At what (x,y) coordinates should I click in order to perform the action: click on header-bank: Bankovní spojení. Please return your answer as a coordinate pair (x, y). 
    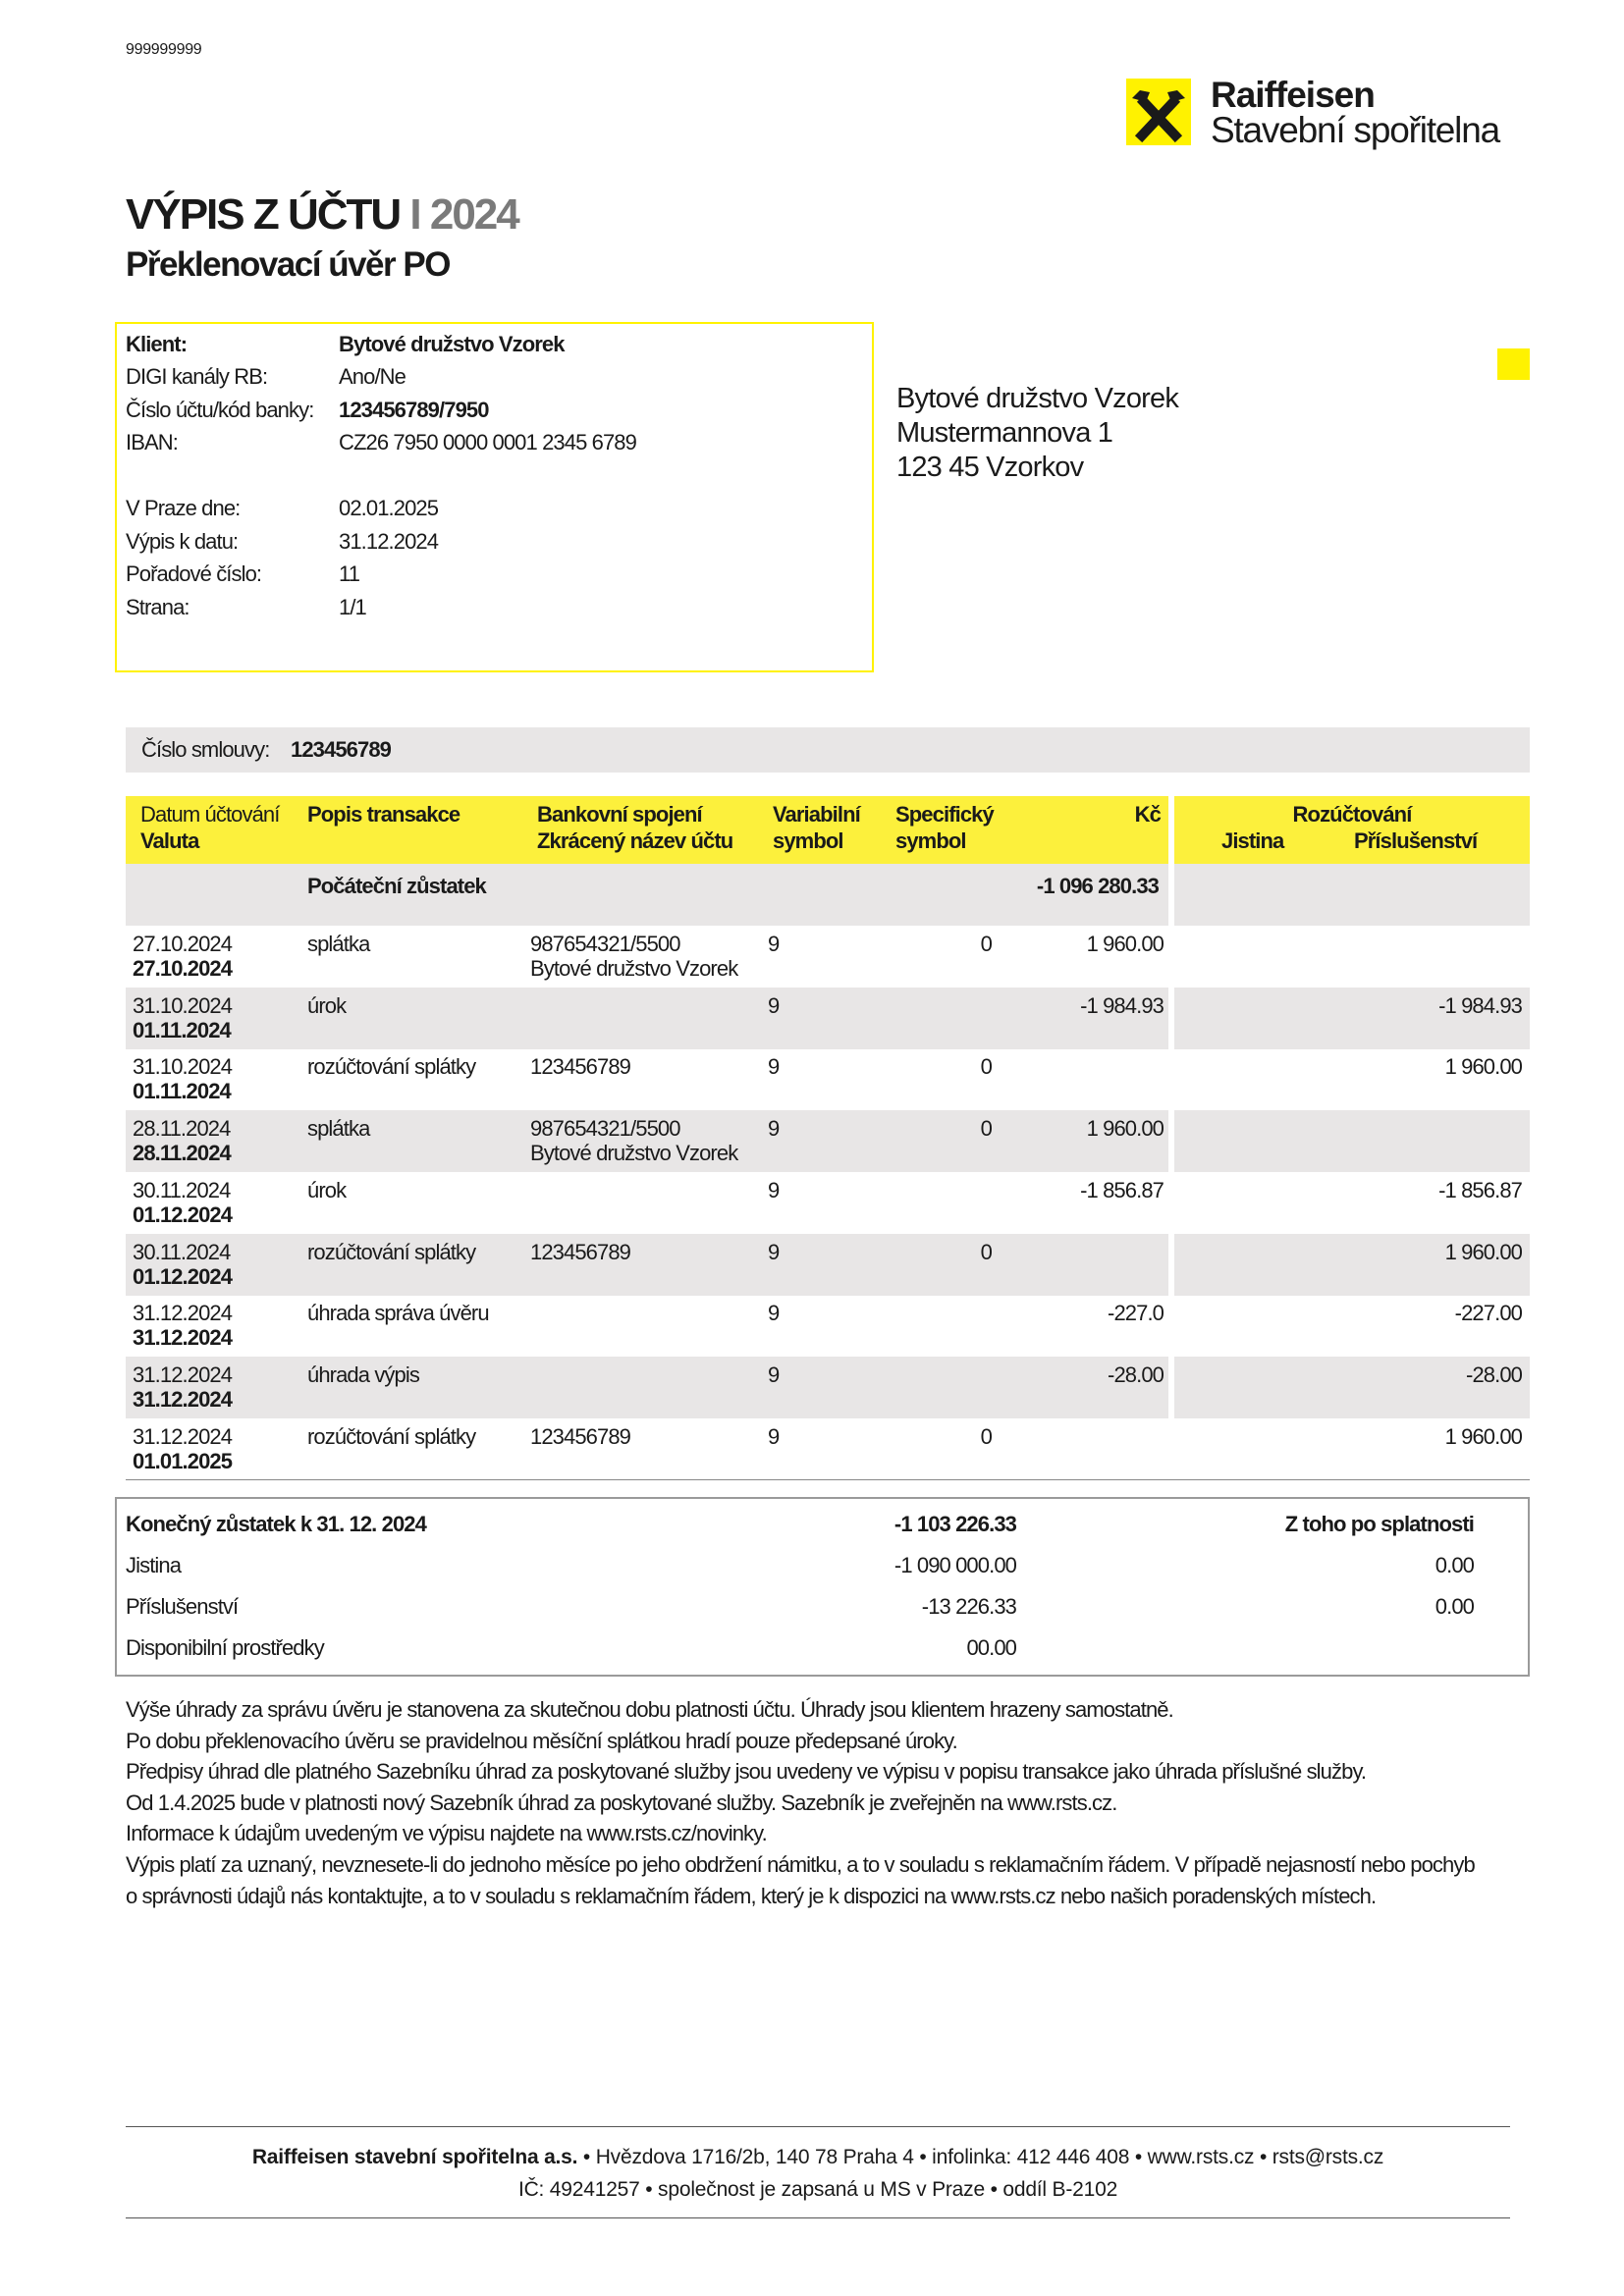
    Looking at the image, I should click on (620, 814).